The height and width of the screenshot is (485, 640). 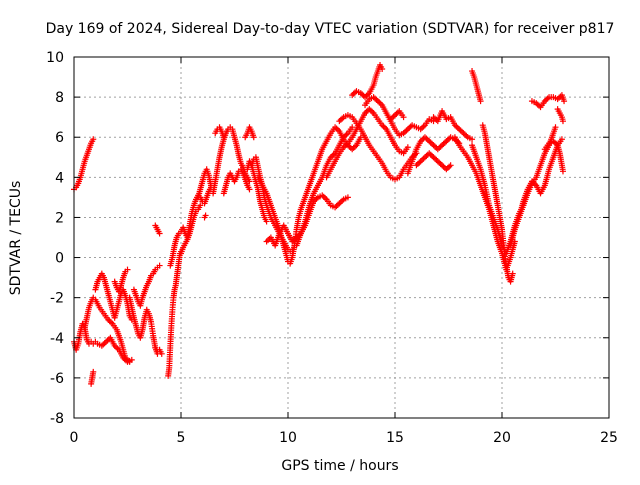 I want to click on x-tick-label: 15, so click(x=395, y=438).